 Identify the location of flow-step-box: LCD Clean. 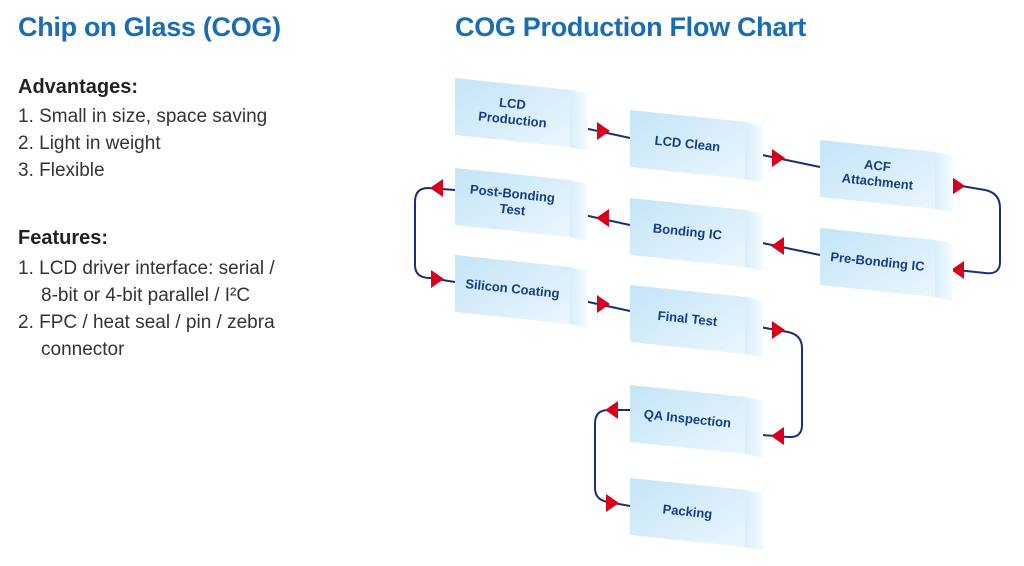
(696, 146).